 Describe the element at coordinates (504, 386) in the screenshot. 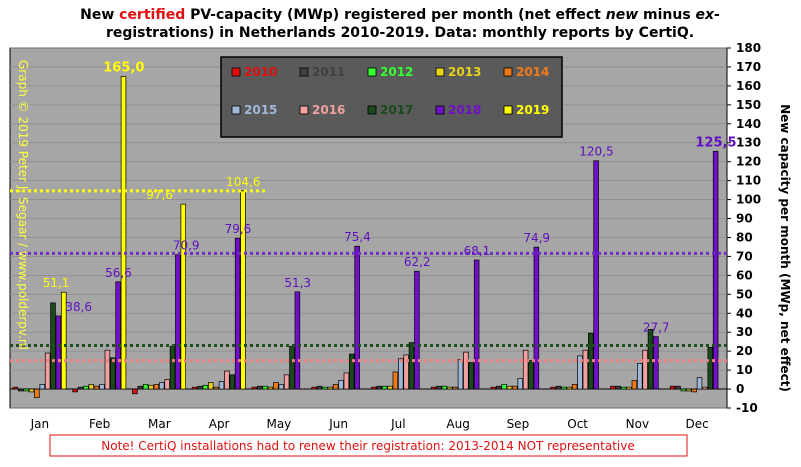

I see `bar-2012-sep` at that location.